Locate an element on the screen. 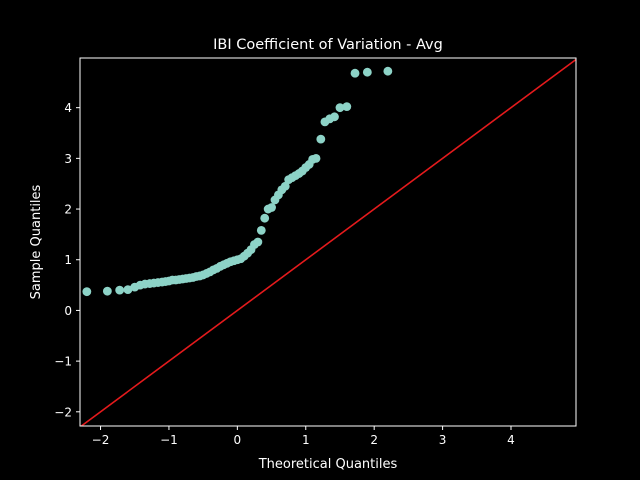 This screenshot has width=640, height=480. x-tick-label: 1 is located at coordinates (306, 440).